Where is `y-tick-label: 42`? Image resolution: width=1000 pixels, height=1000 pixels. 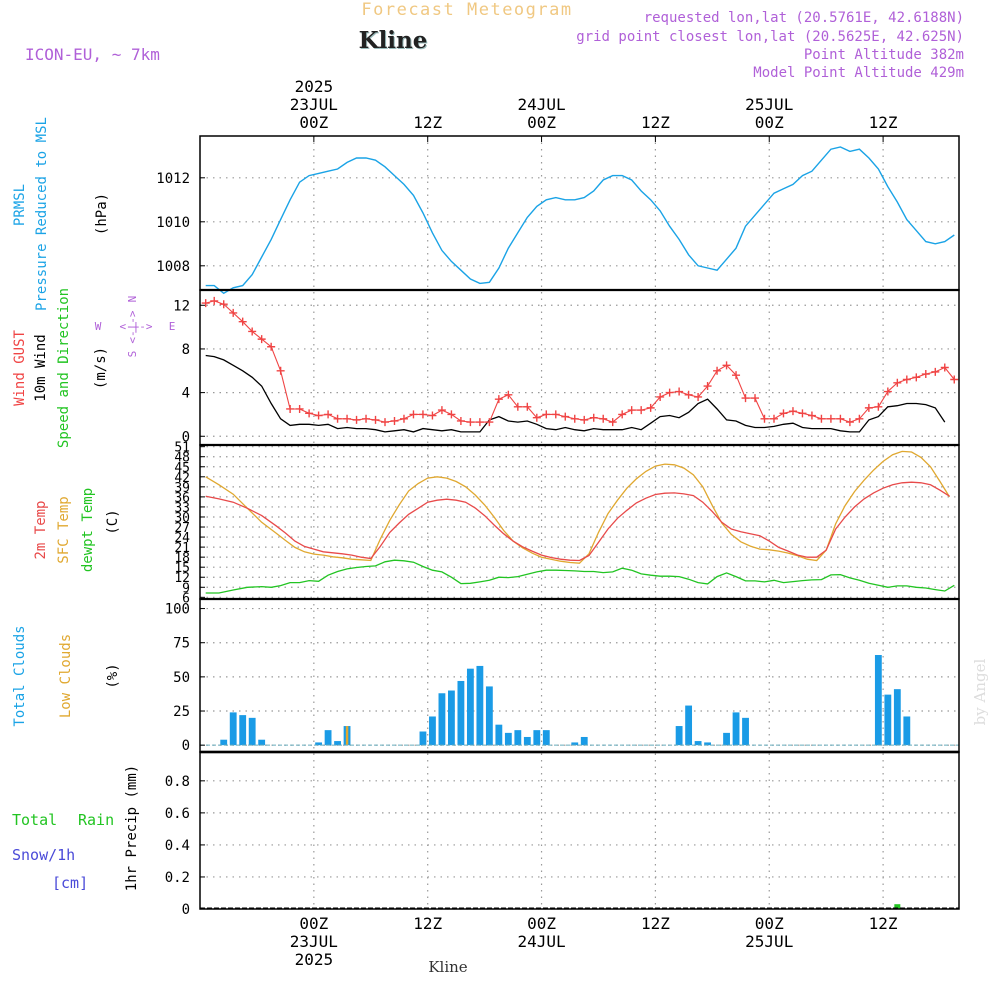
y-tick-label: 42 is located at coordinates (182, 478).